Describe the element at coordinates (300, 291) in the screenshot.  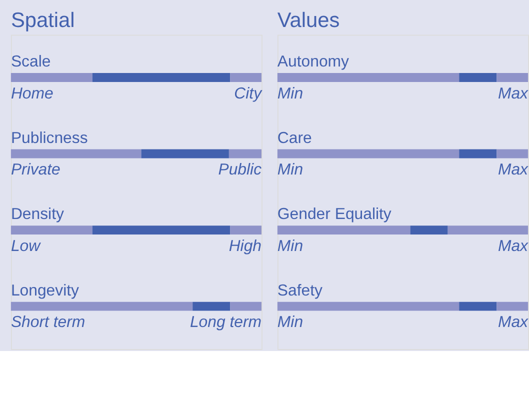
I see `y-tick-label: Safety` at that location.